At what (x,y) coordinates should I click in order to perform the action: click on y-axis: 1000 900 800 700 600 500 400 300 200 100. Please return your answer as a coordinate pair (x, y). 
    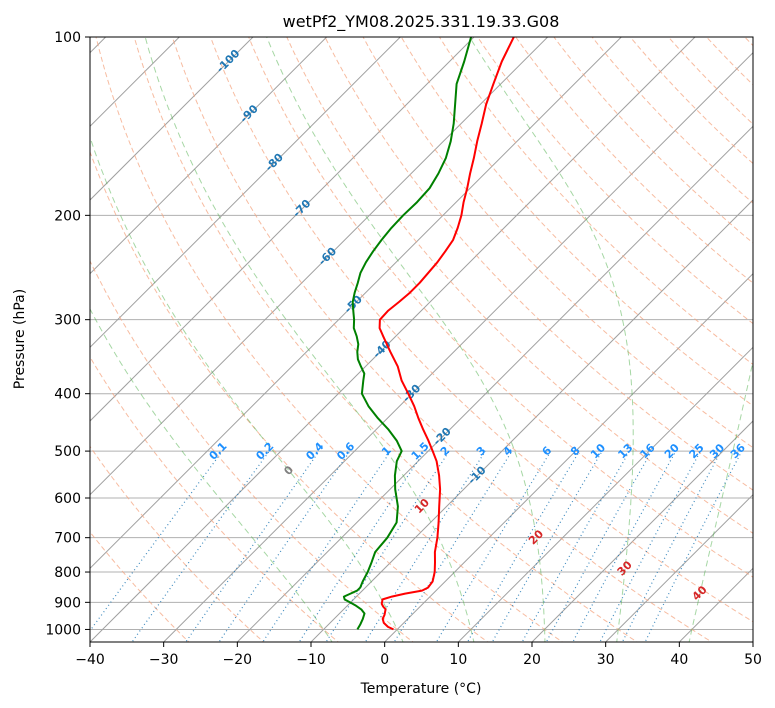
    Looking at the image, I should click on (67, 334).